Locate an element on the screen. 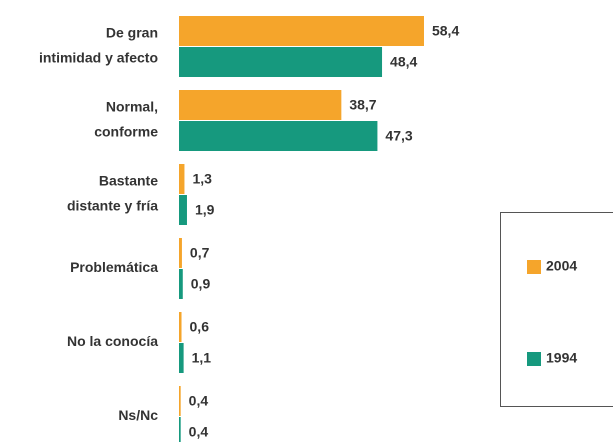  value-label: 0,9 is located at coordinates (201, 284).